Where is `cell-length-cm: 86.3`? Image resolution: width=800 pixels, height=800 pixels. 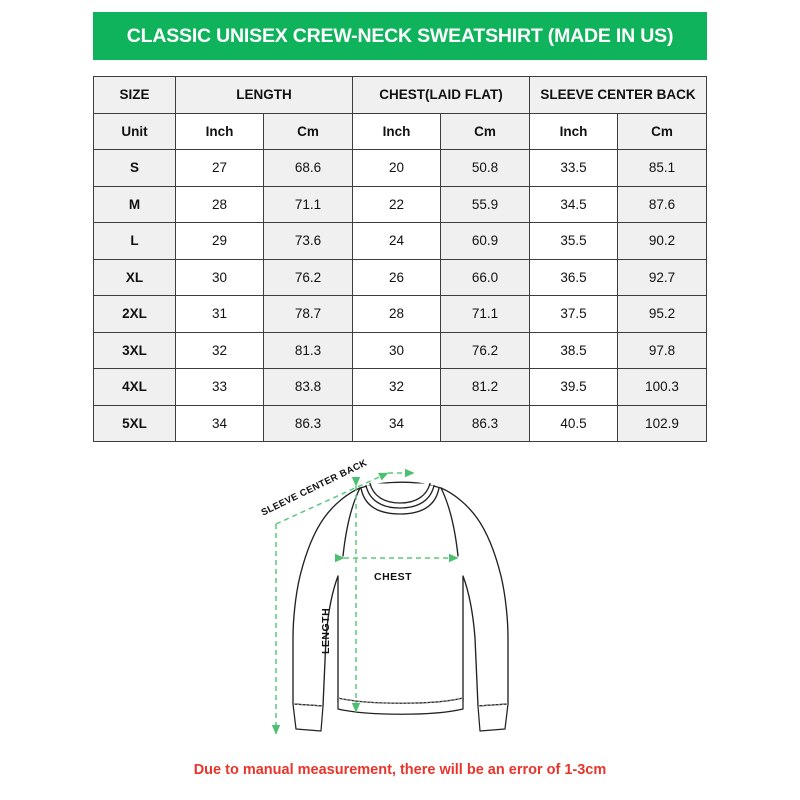
cell-length-cm: 86.3 is located at coordinates (308, 423).